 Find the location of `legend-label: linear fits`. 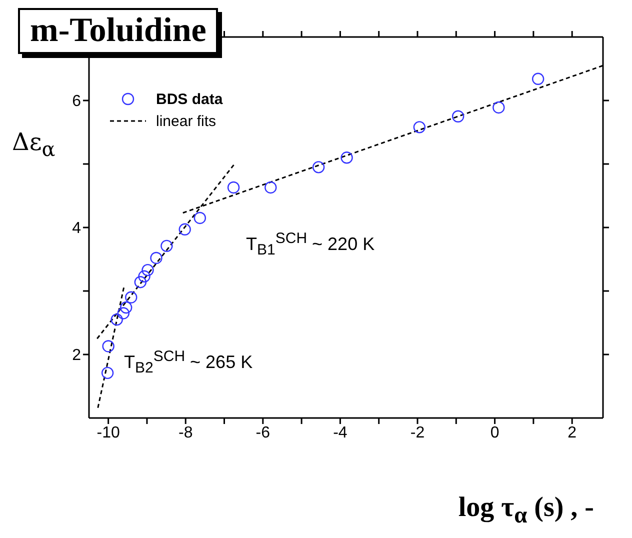

legend-label: linear fits is located at coordinates (186, 121).